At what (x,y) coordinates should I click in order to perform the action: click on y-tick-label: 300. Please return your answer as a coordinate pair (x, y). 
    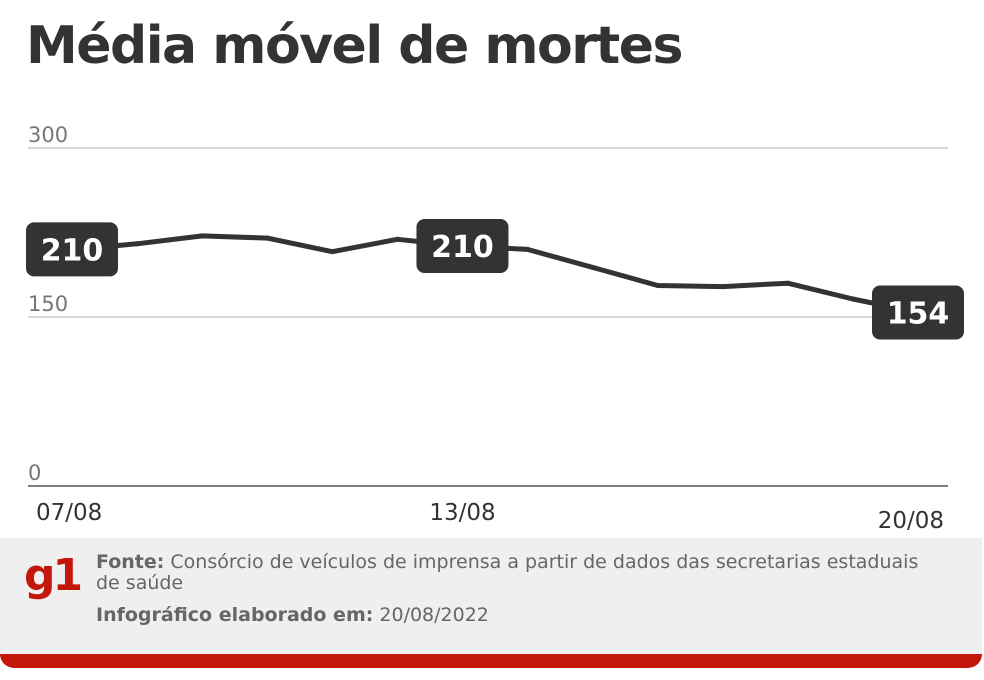
    Looking at the image, I should click on (48, 135).